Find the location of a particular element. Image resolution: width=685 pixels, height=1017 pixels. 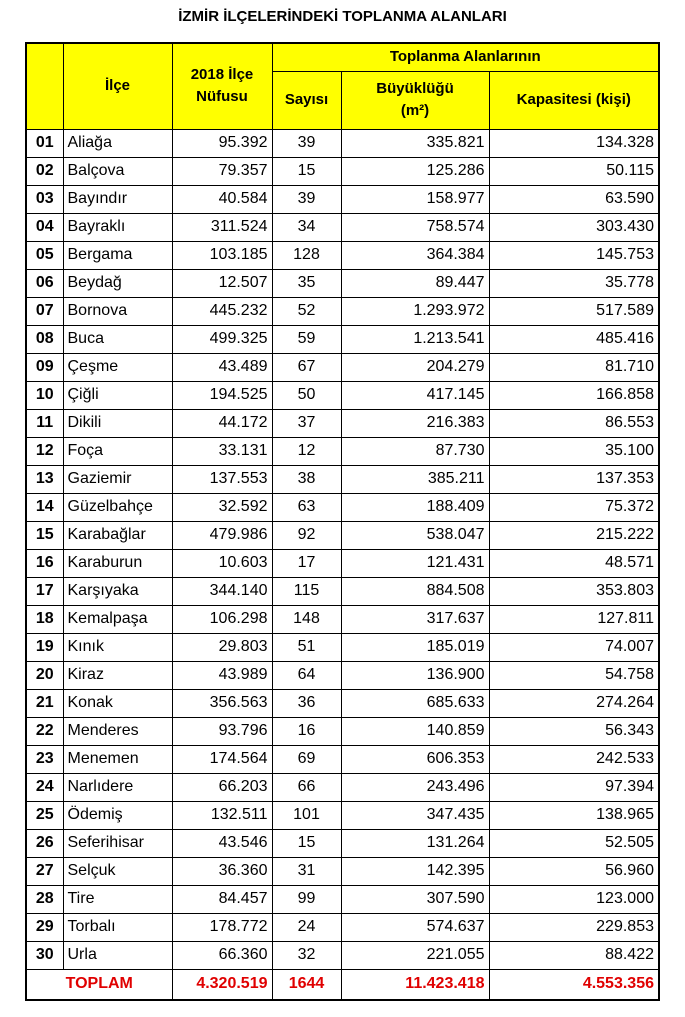

cell: 52 is located at coordinates (306, 311).